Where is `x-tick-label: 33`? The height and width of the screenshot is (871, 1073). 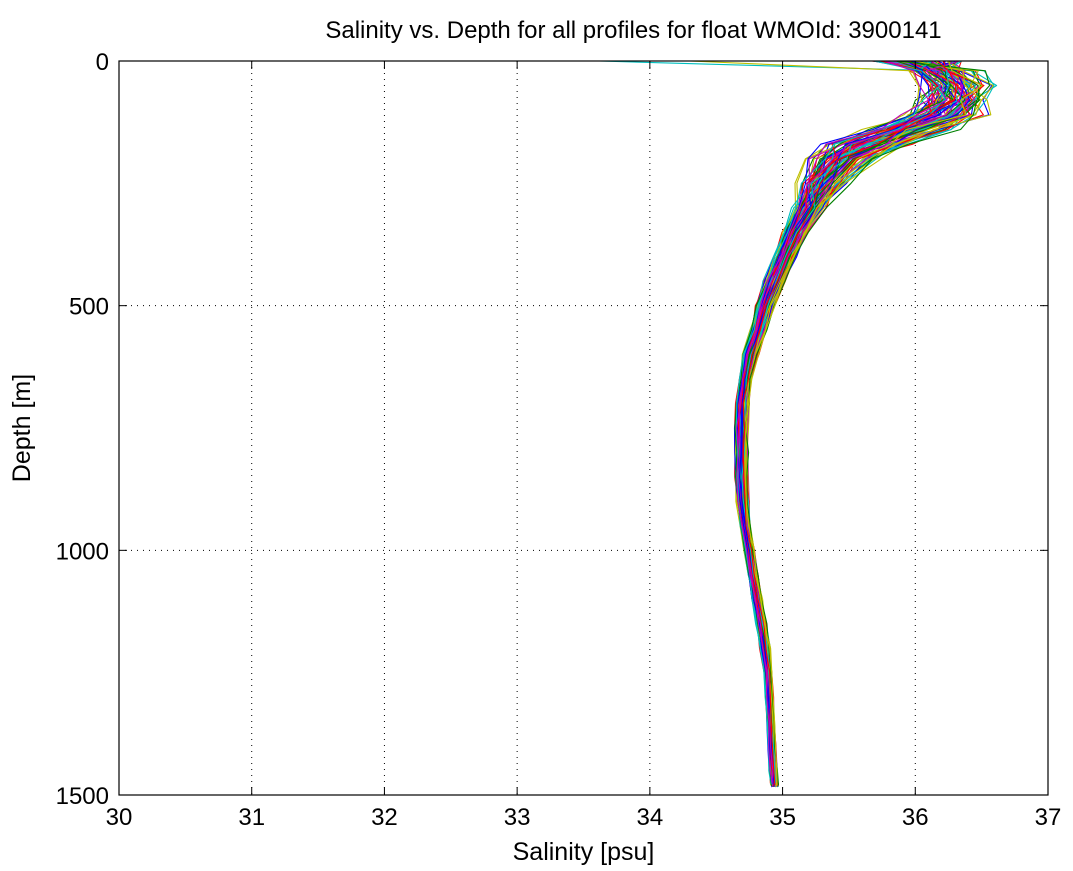
x-tick-label: 33 is located at coordinates (517, 817).